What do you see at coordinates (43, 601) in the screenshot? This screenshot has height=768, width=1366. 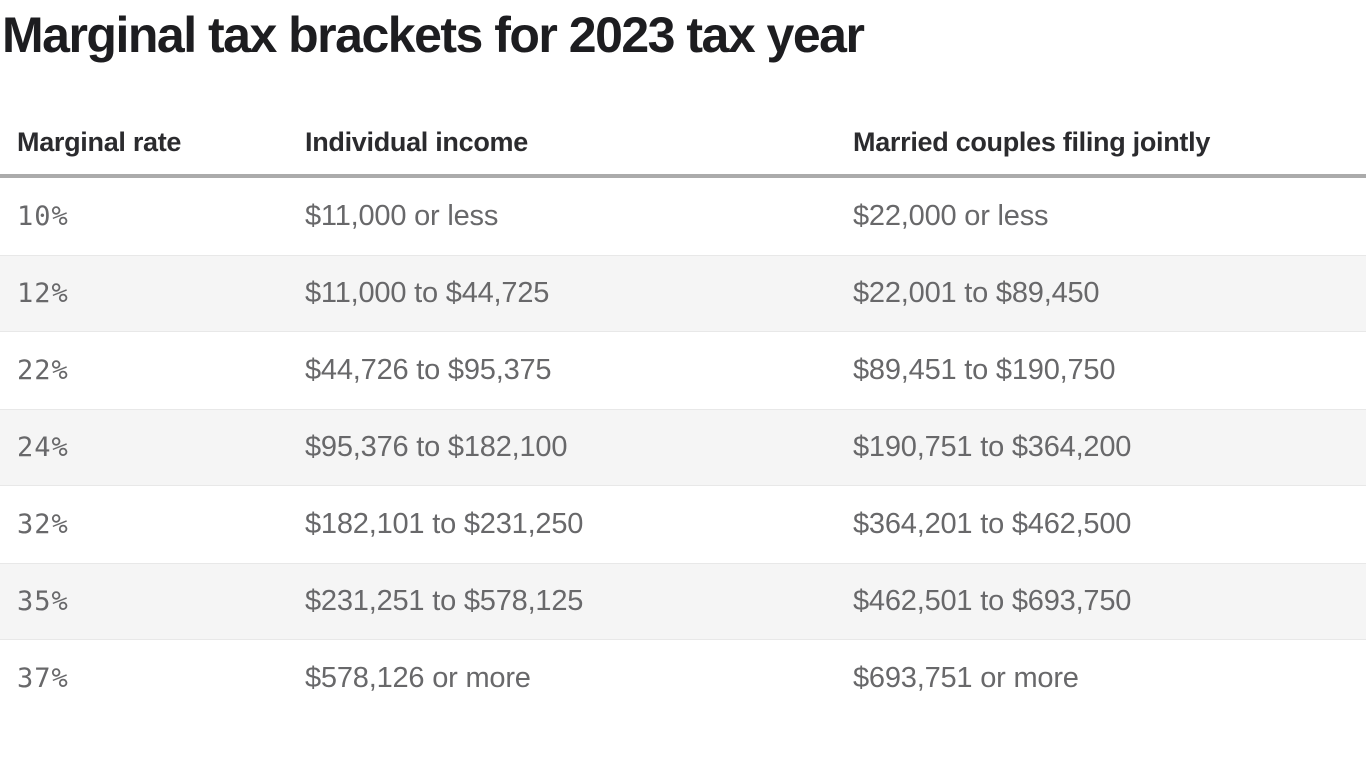 I see `rate-cell: 35%` at bounding box center [43, 601].